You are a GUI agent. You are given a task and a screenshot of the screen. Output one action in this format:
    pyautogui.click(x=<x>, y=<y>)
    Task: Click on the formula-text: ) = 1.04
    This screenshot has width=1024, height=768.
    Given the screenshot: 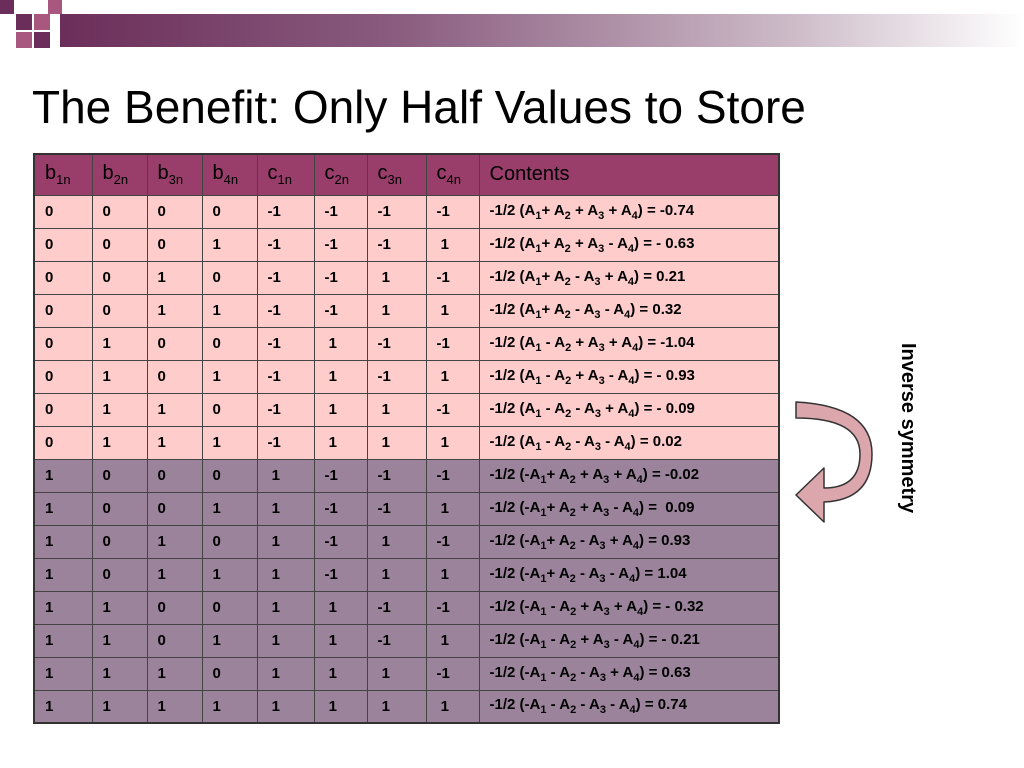 What is the action you would take?
    pyautogui.click(x=661, y=573)
    